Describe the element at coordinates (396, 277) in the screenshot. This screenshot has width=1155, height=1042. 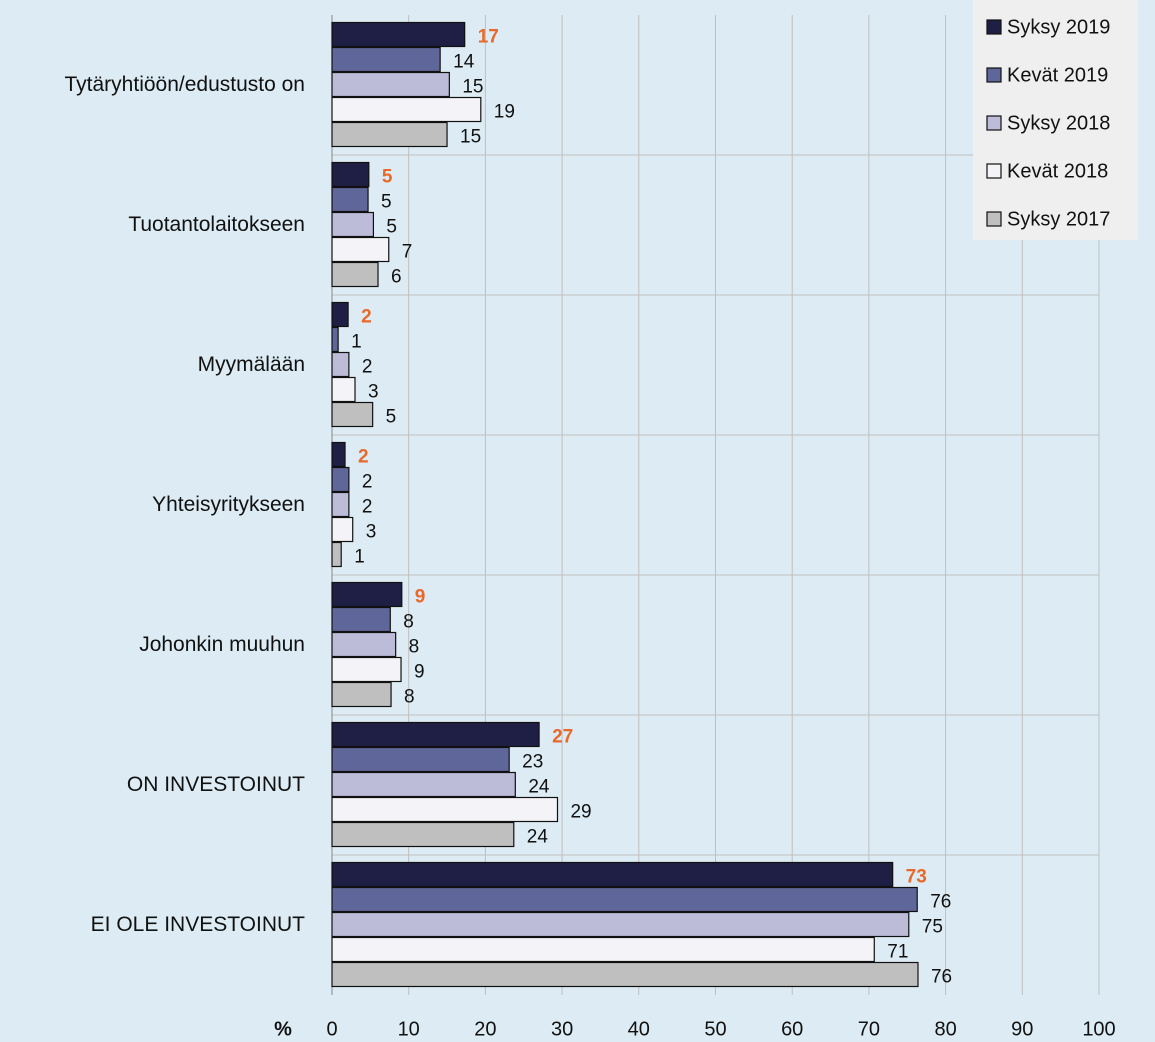
I see `data-label: 6` at that location.